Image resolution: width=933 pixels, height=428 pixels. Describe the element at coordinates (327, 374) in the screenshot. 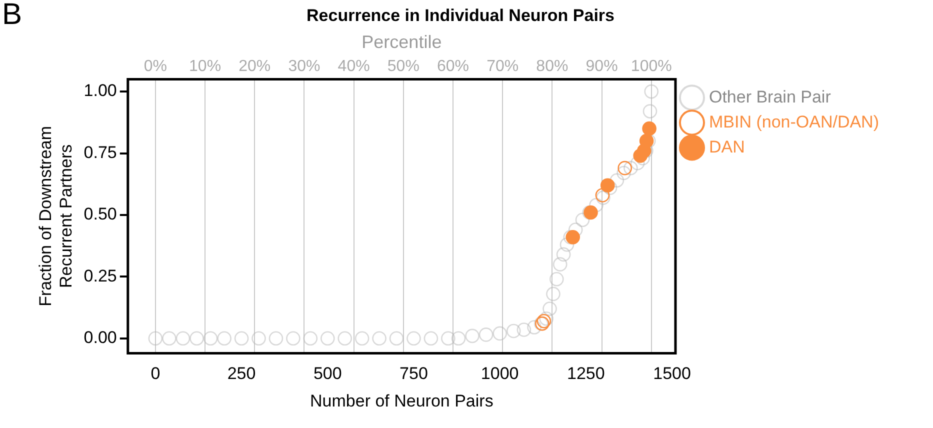

I see `x-tick-label: 500` at that location.